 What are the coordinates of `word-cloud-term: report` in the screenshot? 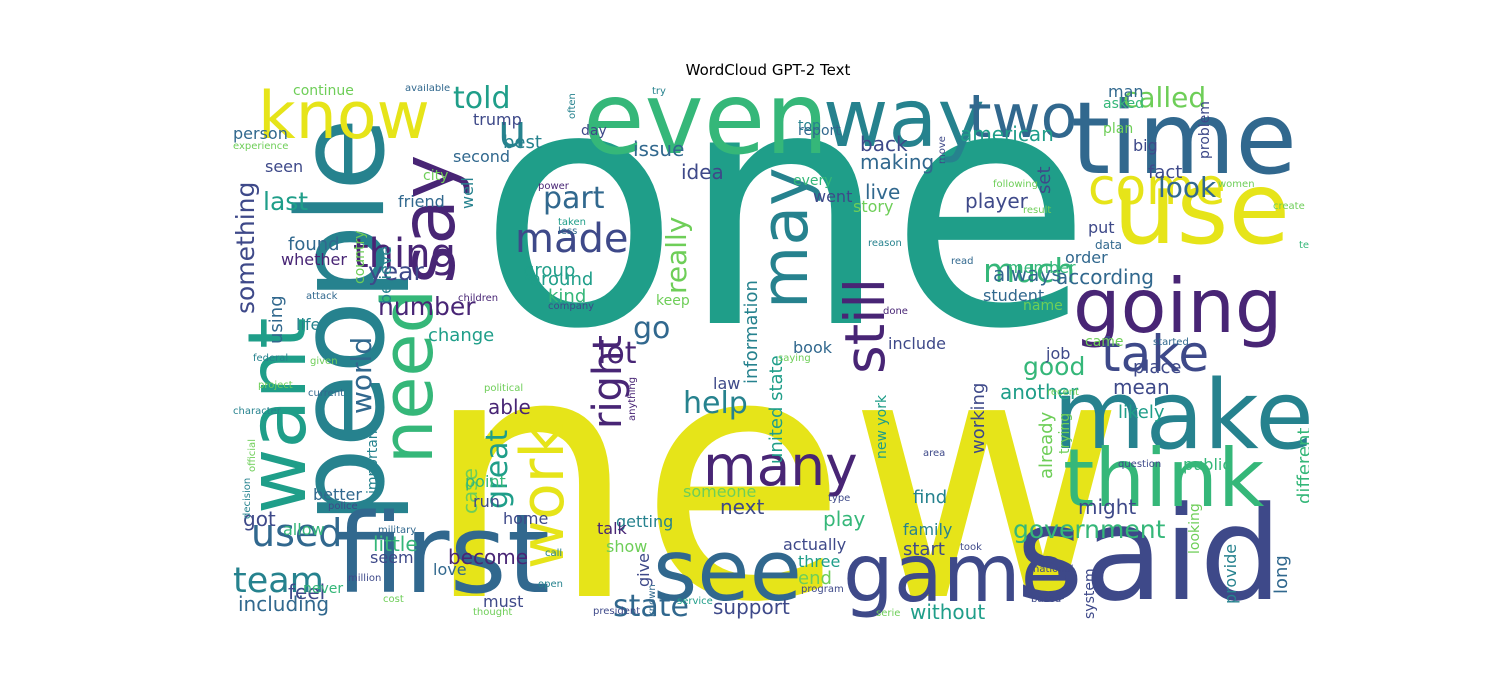 It's located at (819, 131).